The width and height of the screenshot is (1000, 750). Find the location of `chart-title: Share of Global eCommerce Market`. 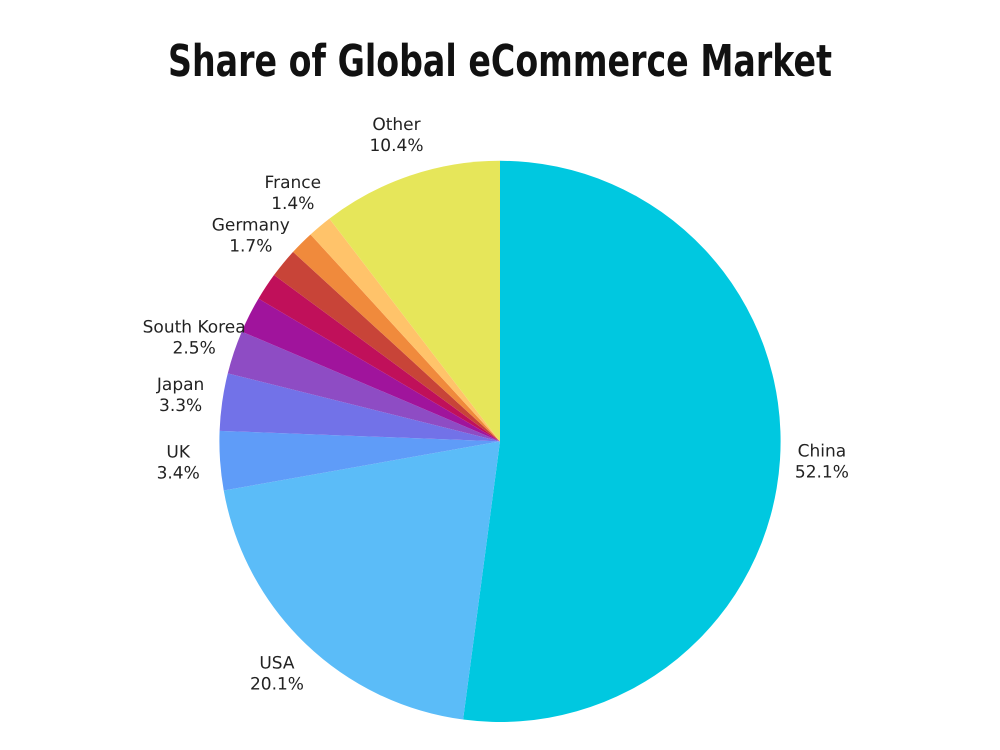

chart-title: Share of Global eCommerce Market is located at coordinates (500, 62).